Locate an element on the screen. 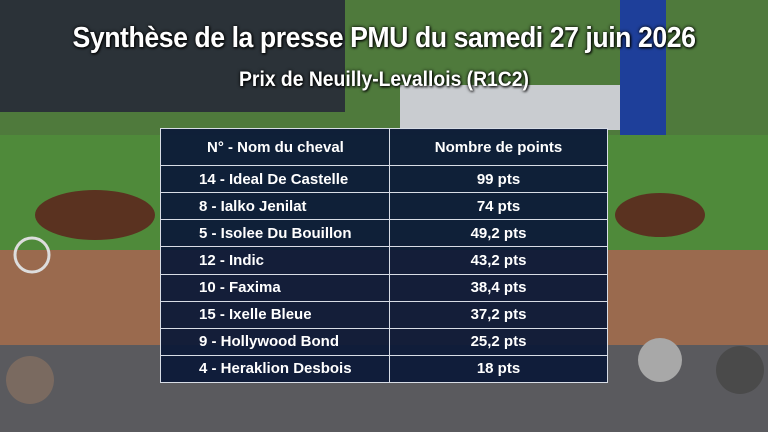 The height and width of the screenshot is (432, 768). horse-cell: 5 - Isolee Du Bouillon is located at coordinates (275, 233).